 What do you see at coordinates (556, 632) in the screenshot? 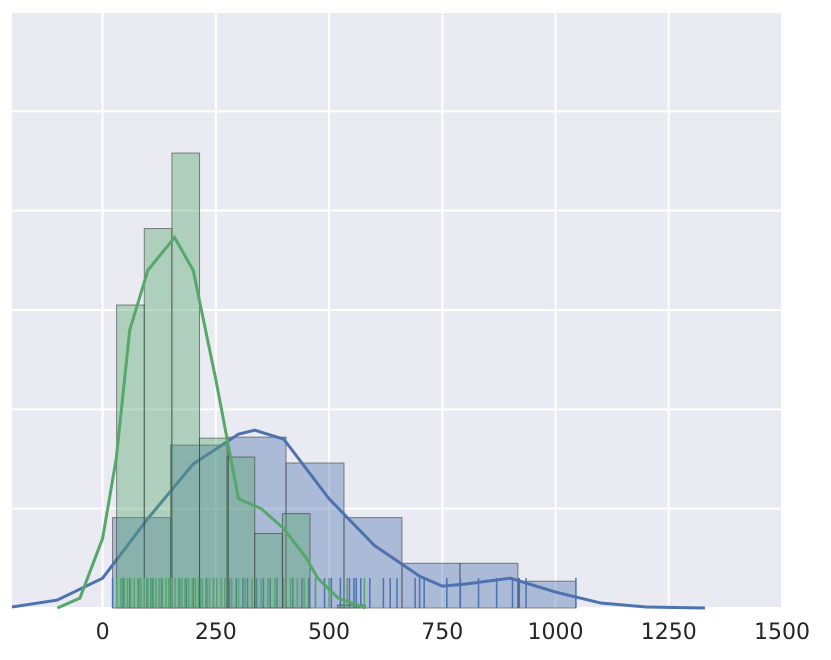
I see `x-tick-label: 1000` at bounding box center [556, 632].